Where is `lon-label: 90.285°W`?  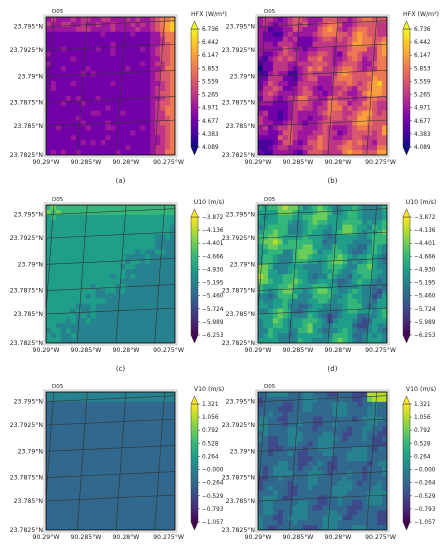
lon-label: 90.285°W is located at coordinates (298, 537).